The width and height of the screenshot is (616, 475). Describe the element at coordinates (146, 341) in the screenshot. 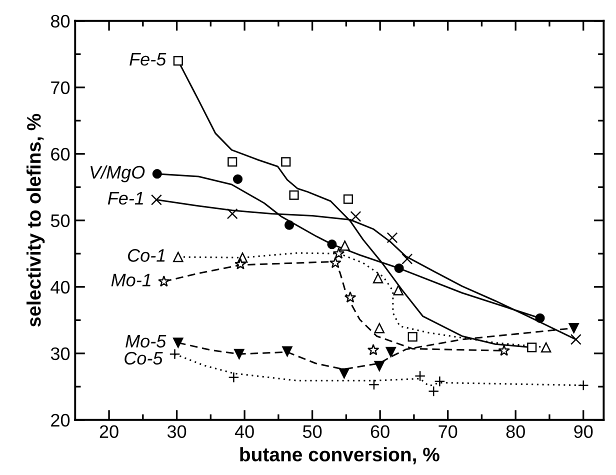

I see `series-label: Mo-5` at that location.